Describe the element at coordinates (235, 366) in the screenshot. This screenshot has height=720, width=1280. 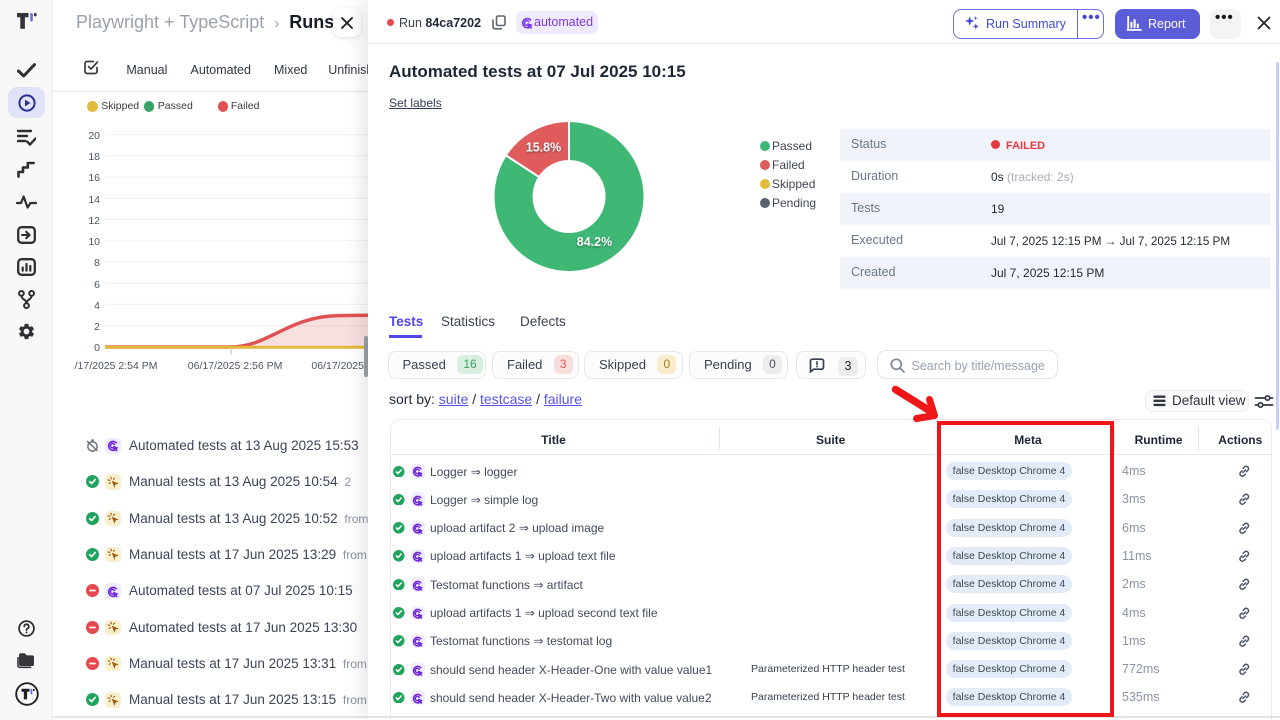
I see `svg-text: 06/17/2025 2:56 PM` at that location.